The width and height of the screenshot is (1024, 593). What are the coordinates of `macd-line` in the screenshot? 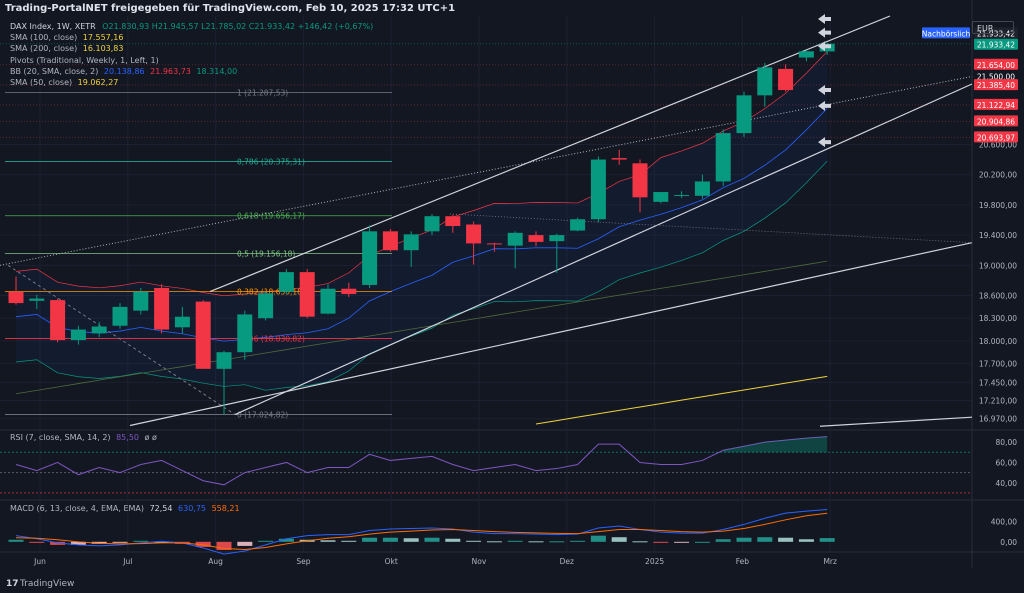 It's located at (421, 532).